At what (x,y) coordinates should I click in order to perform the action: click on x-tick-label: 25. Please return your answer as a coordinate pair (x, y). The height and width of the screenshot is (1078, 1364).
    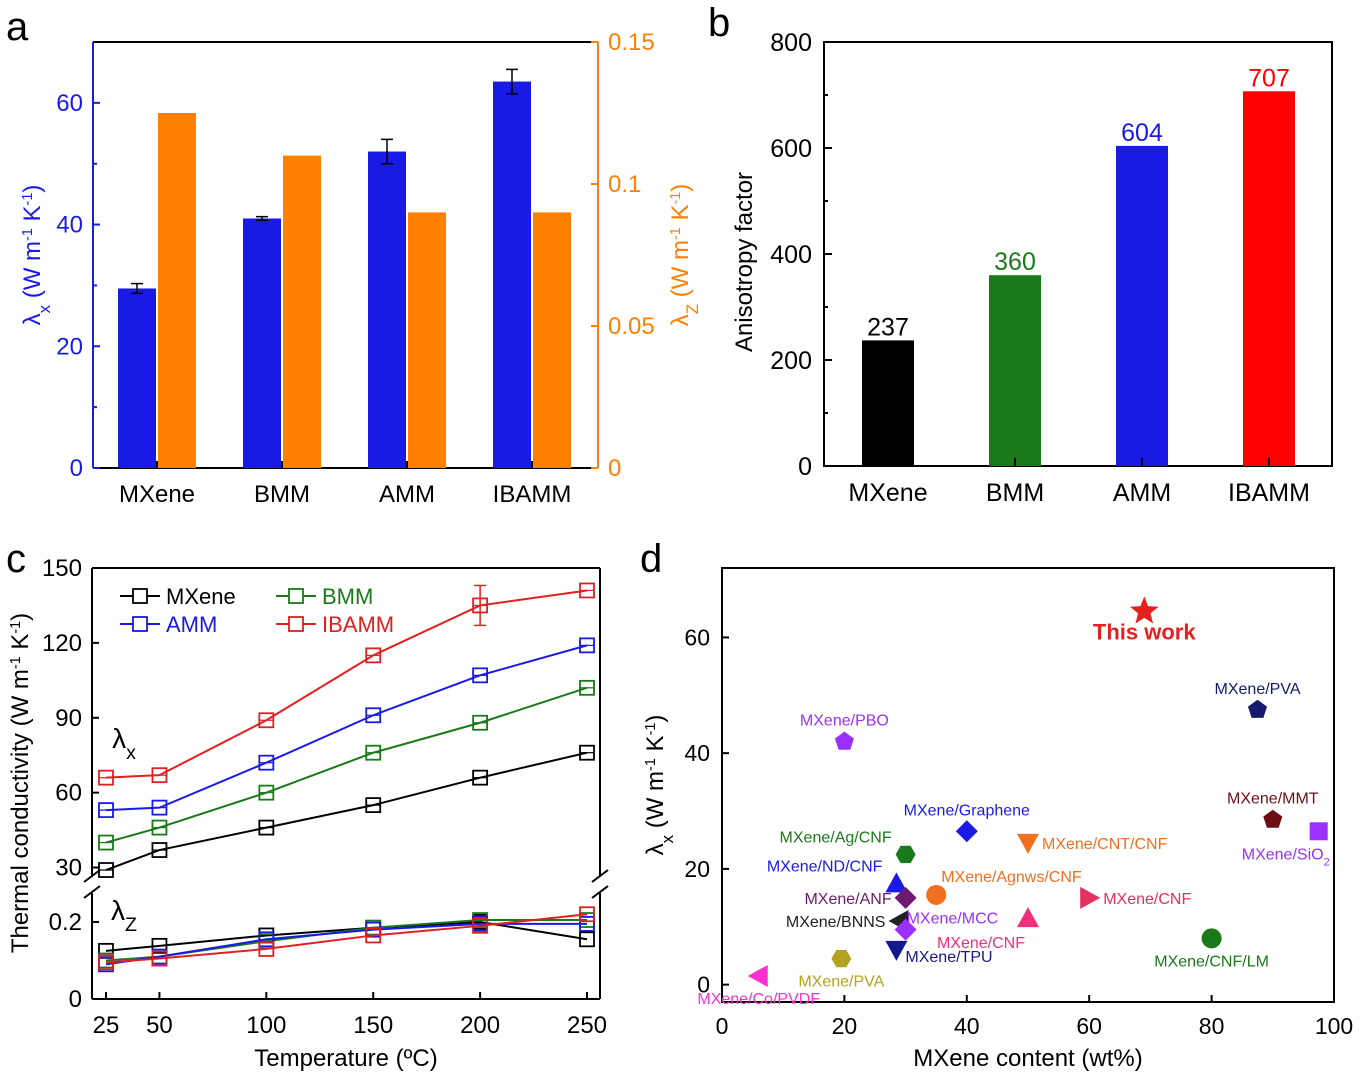
    Looking at the image, I should click on (106, 1025).